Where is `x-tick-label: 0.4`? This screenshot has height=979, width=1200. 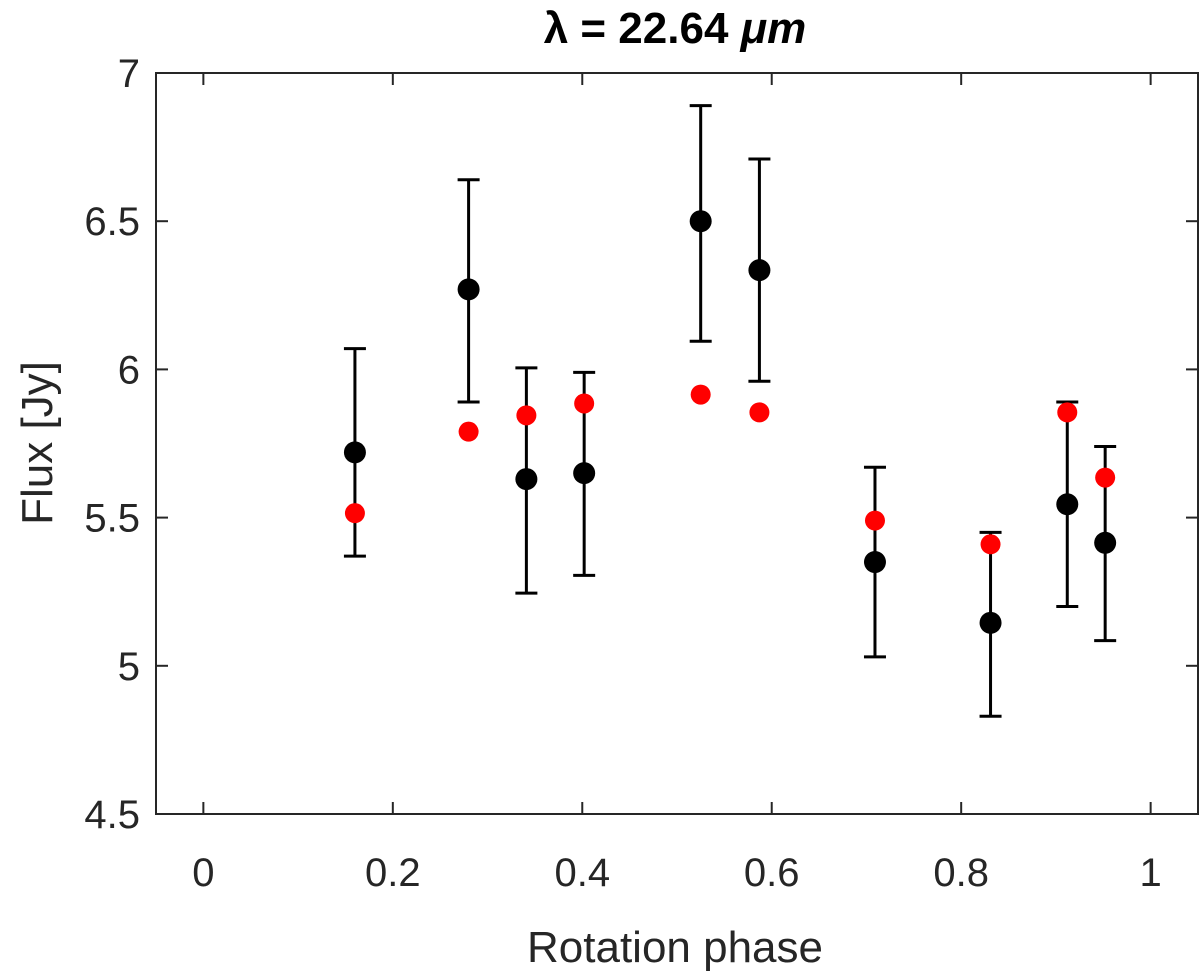
x-tick-label: 0.4 is located at coordinates (582, 873).